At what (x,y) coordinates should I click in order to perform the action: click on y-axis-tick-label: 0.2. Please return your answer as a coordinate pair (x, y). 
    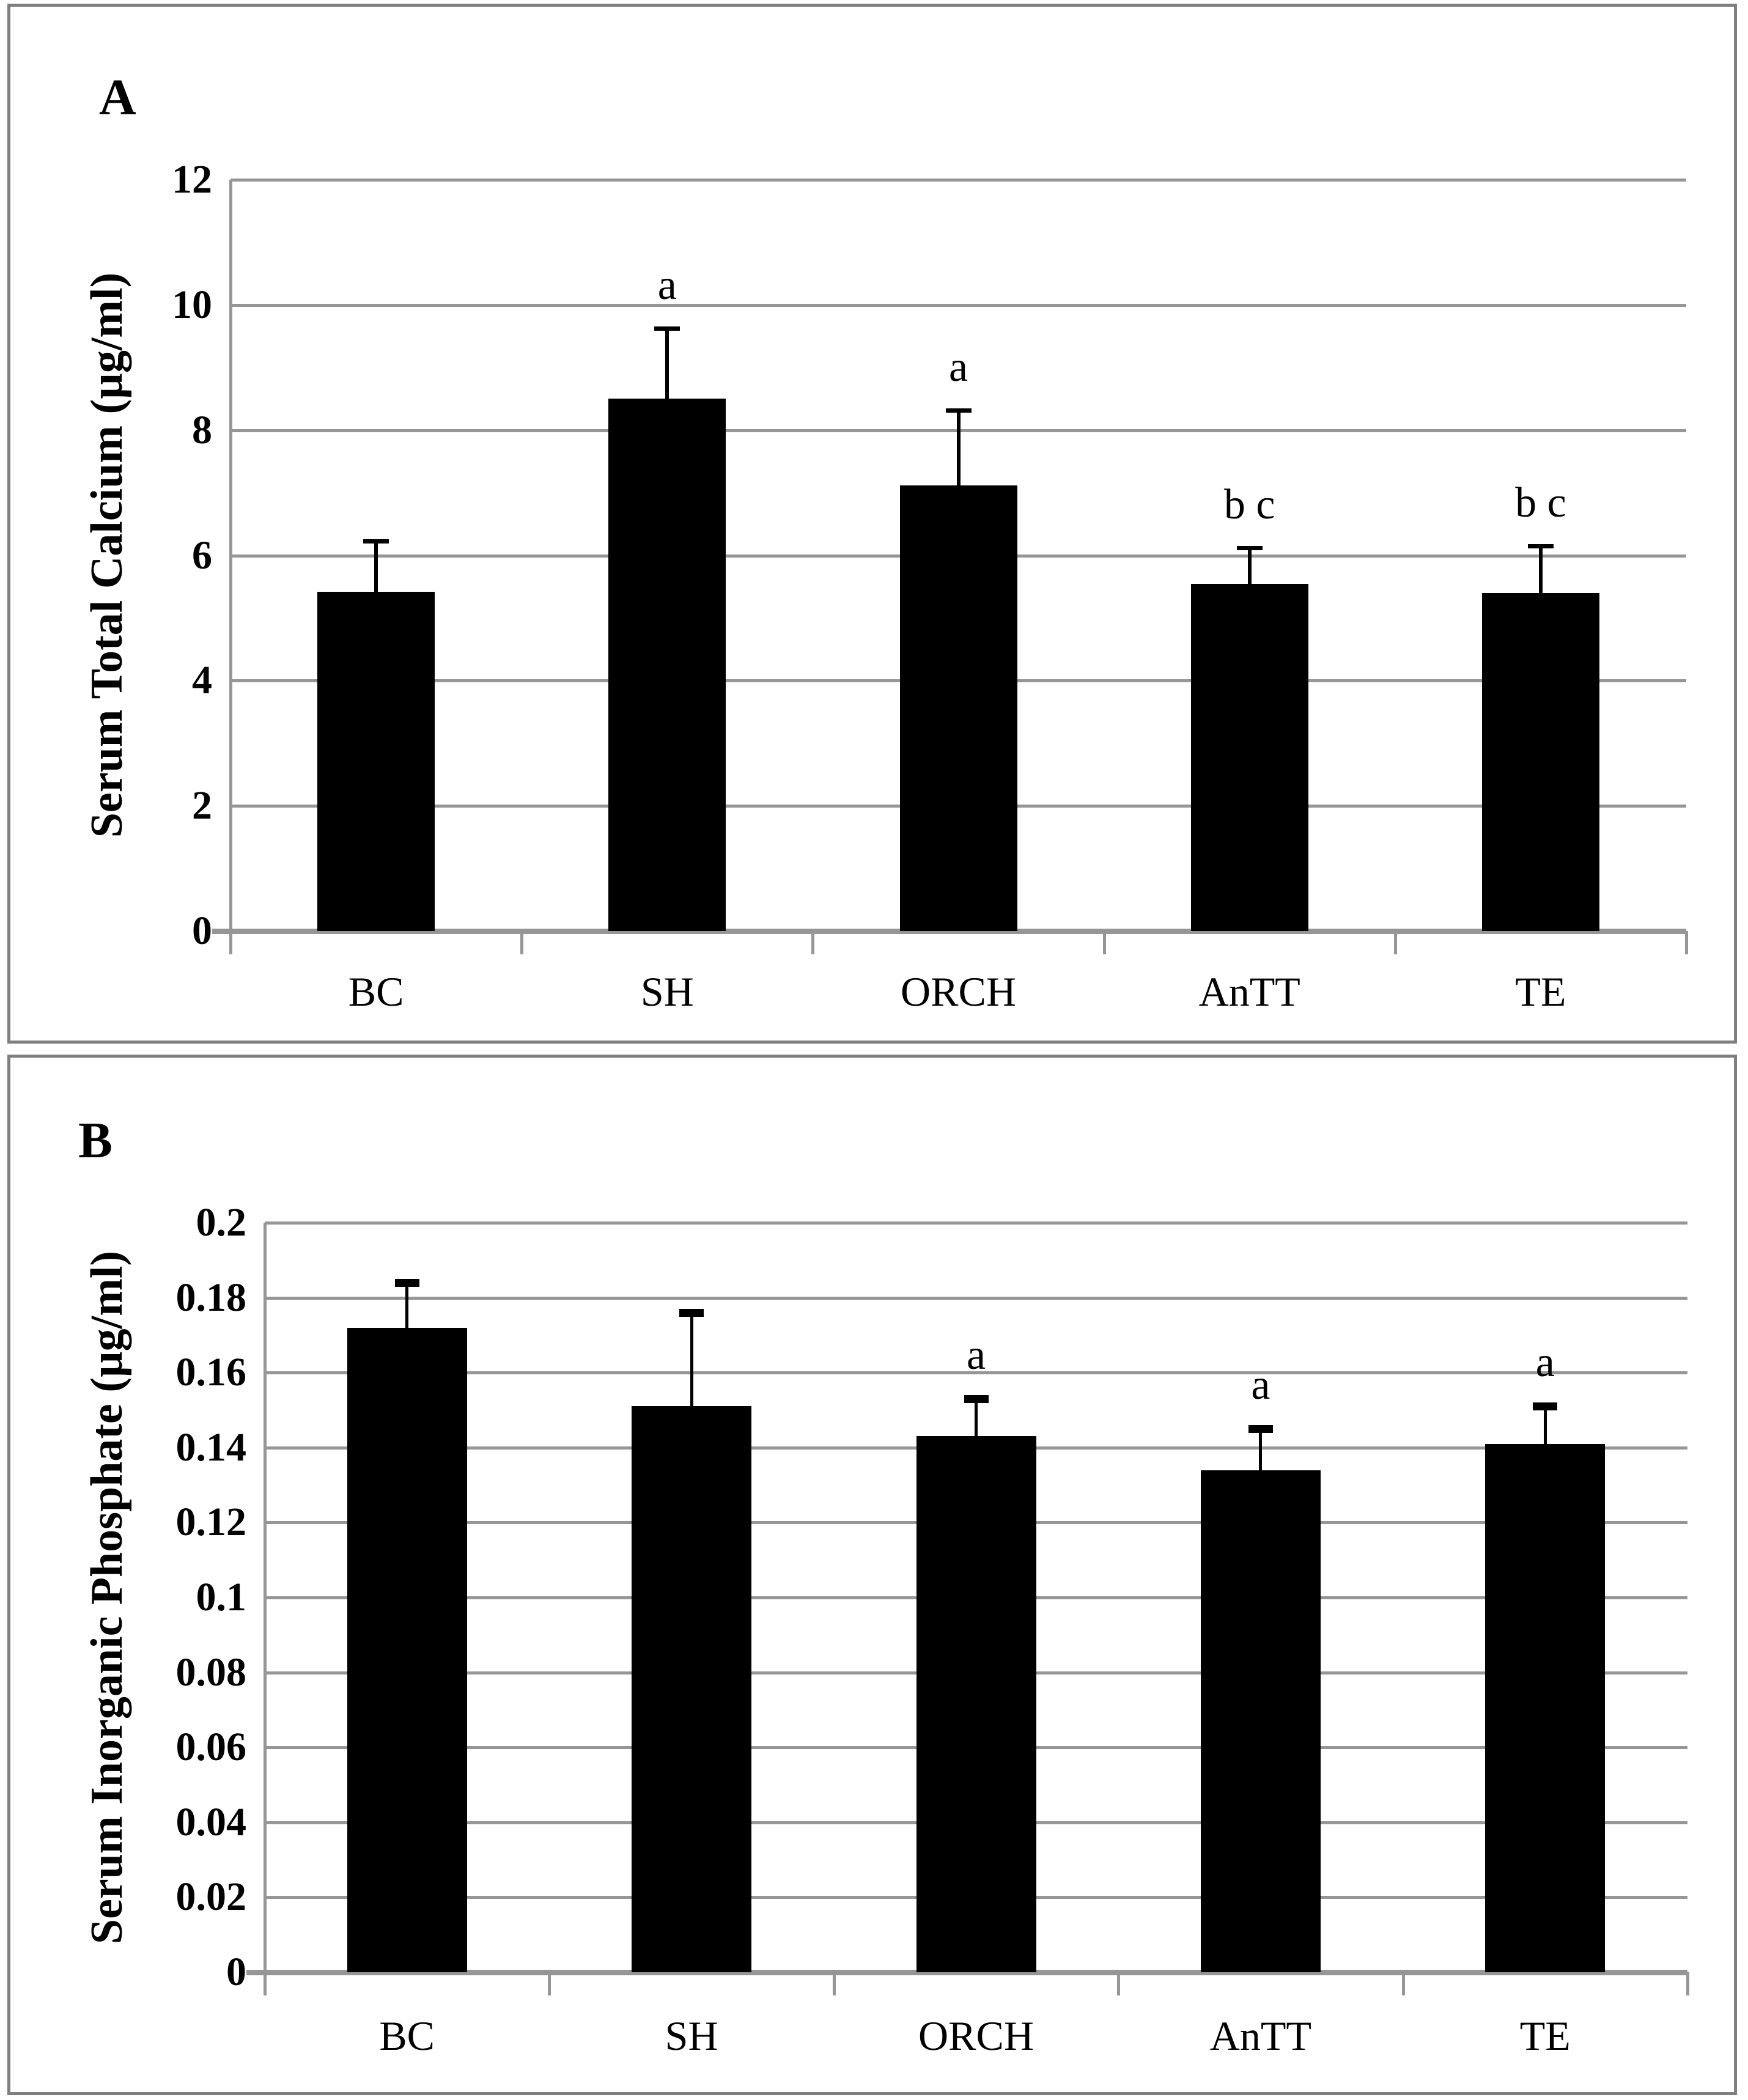
    Looking at the image, I should click on (221, 1222).